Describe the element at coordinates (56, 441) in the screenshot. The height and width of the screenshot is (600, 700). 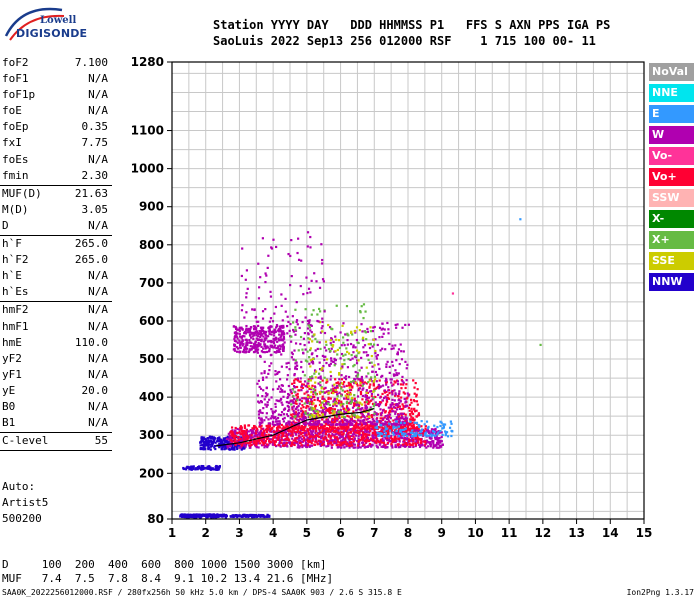
I see `param-row: C-level 55` at that location.